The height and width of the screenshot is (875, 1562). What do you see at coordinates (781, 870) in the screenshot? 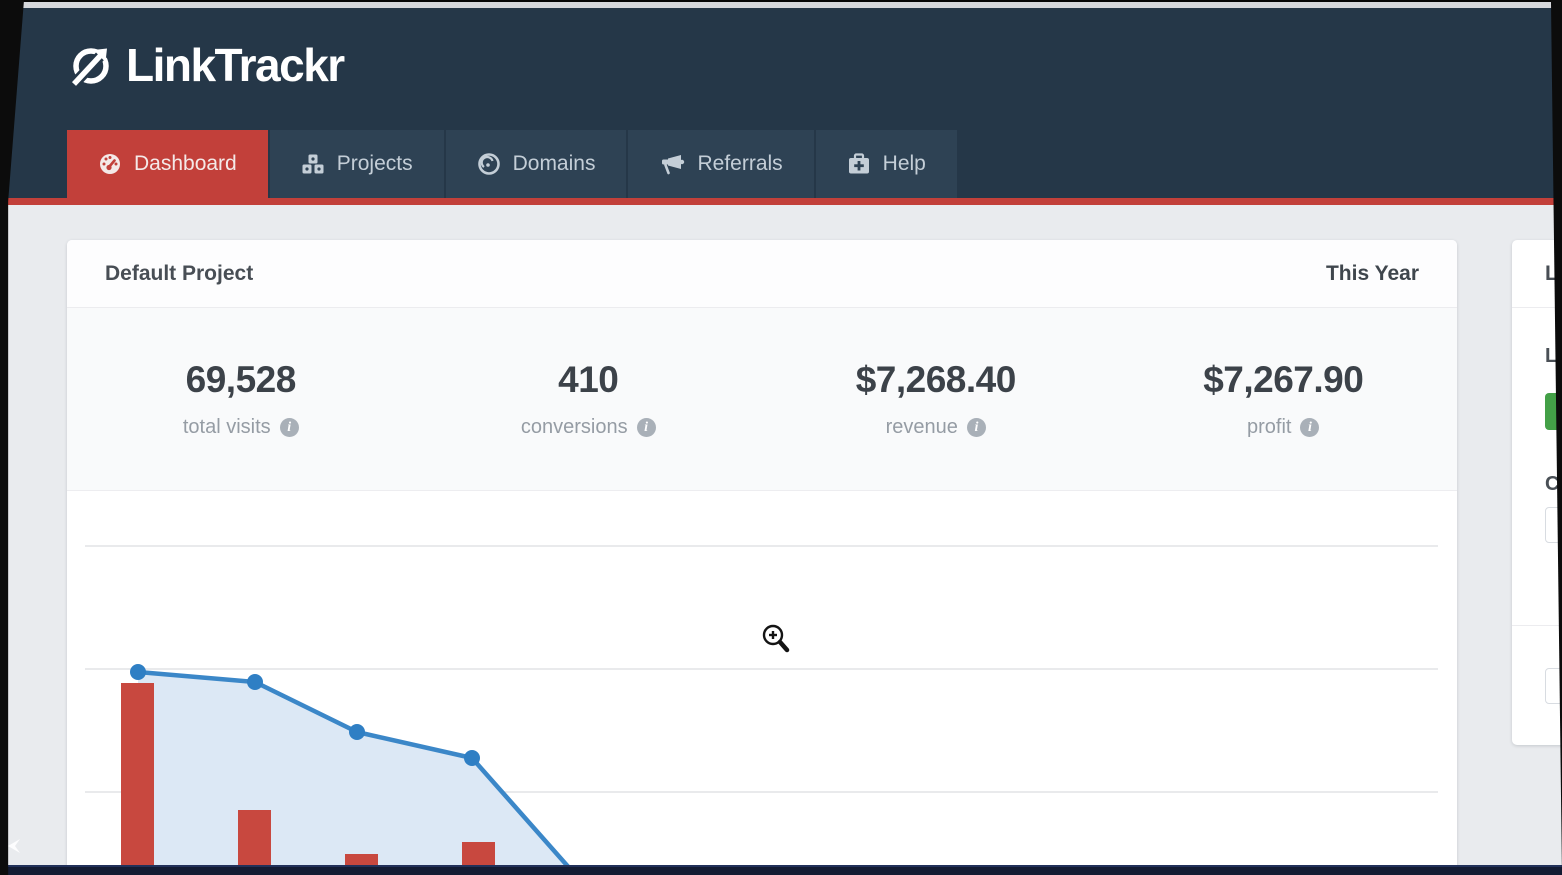
I see `letterbox-bottom` at bounding box center [781, 870].